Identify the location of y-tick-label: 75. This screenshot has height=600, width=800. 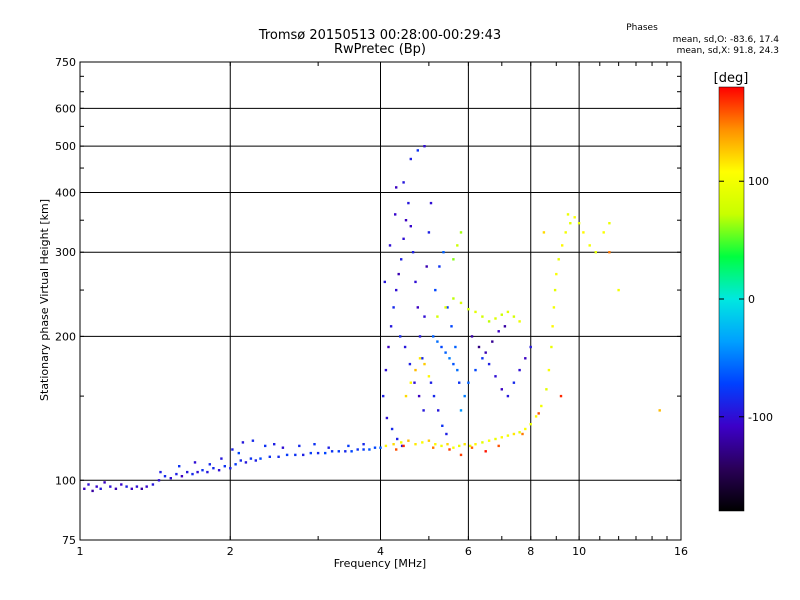
(69, 540).